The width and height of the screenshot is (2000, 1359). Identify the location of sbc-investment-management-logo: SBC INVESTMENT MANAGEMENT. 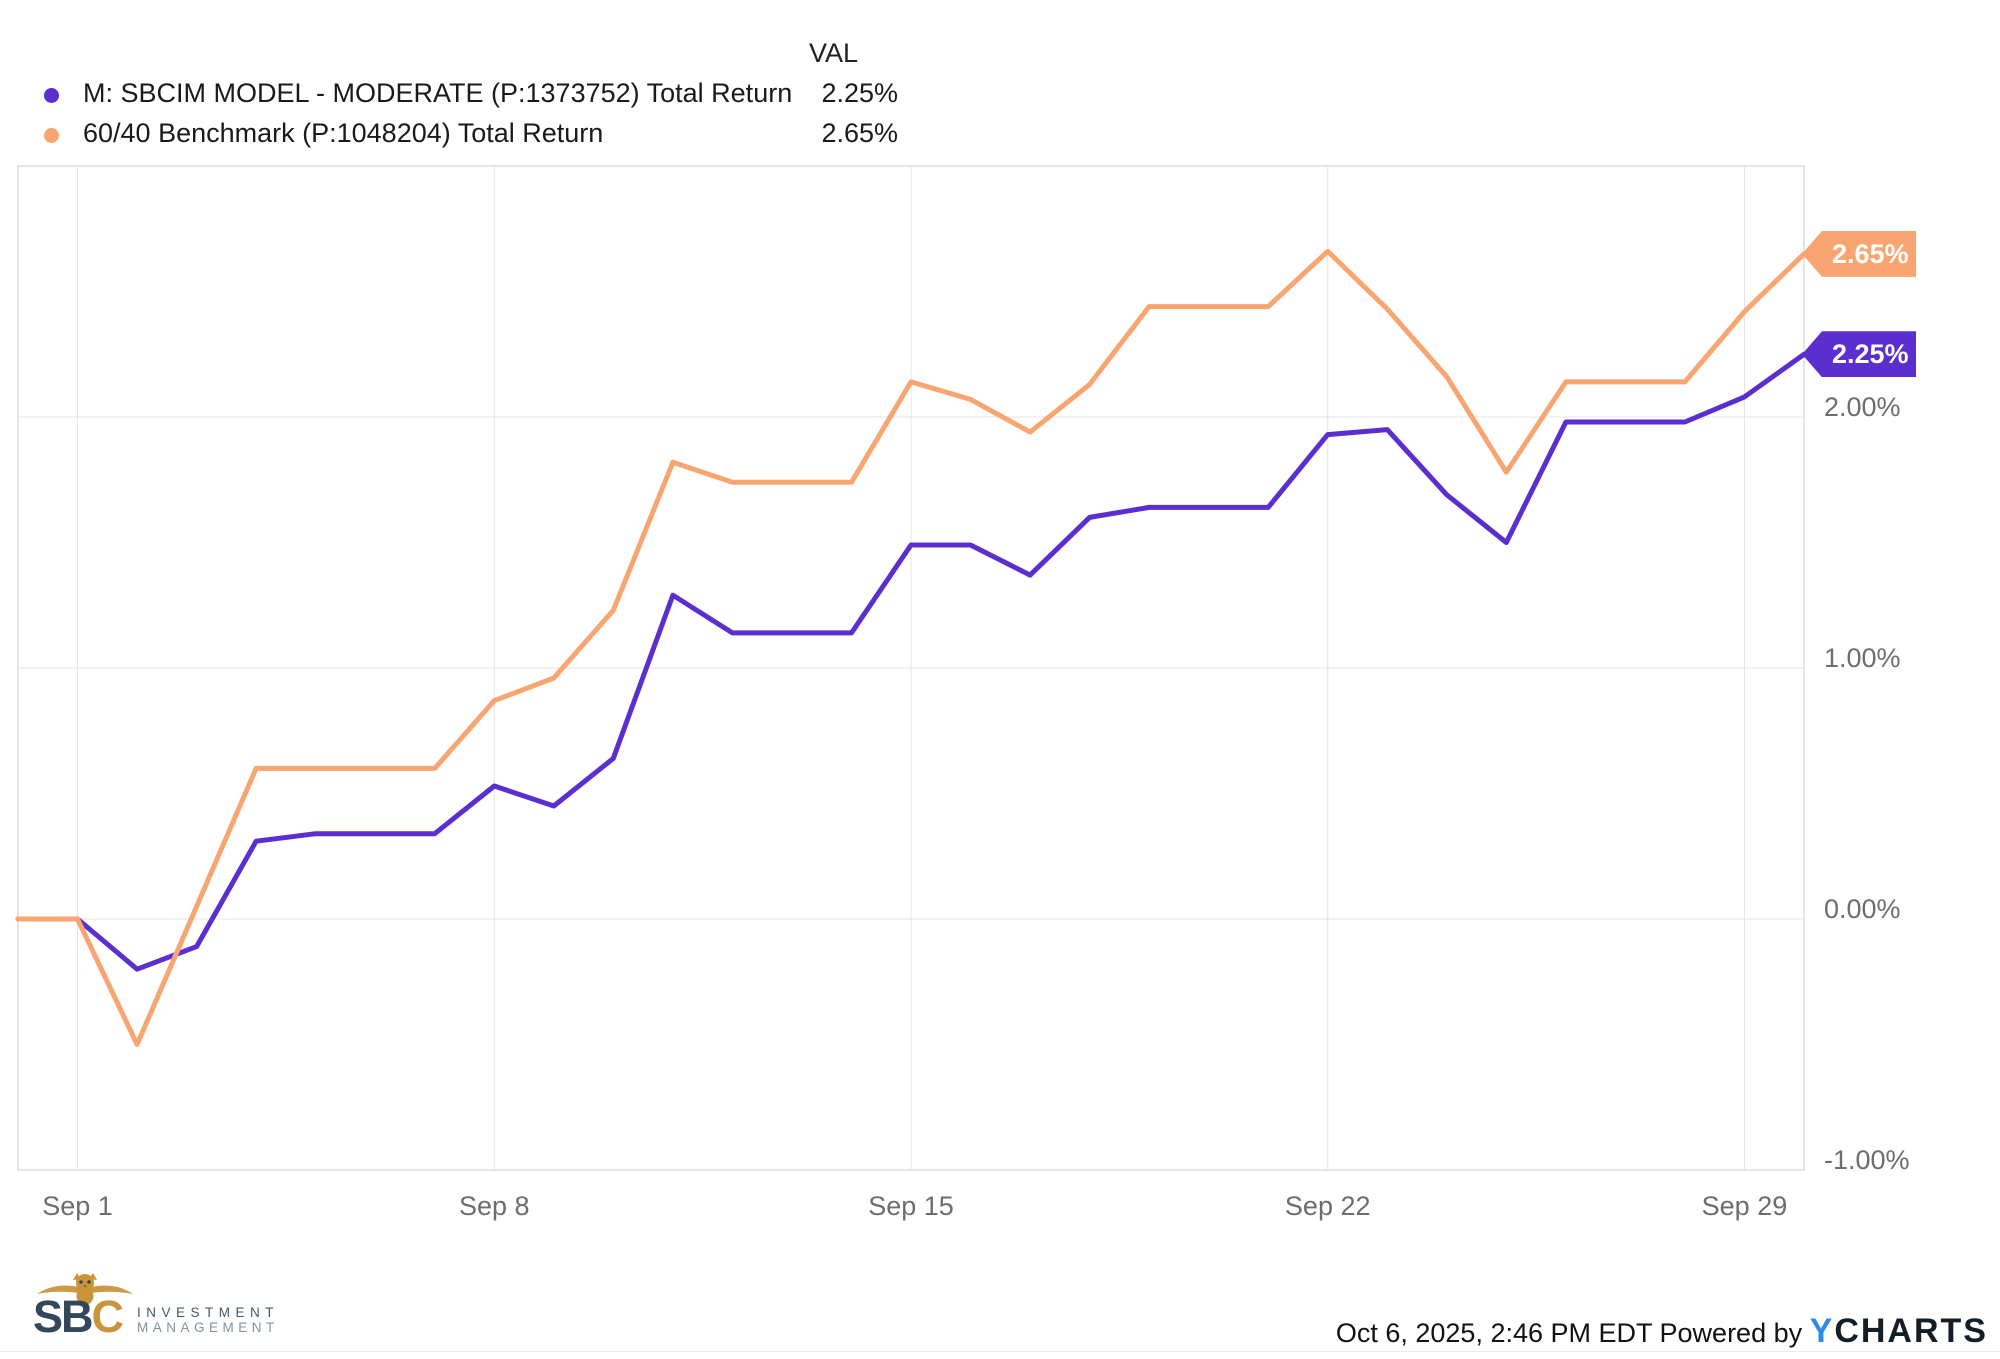
(163, 1305).